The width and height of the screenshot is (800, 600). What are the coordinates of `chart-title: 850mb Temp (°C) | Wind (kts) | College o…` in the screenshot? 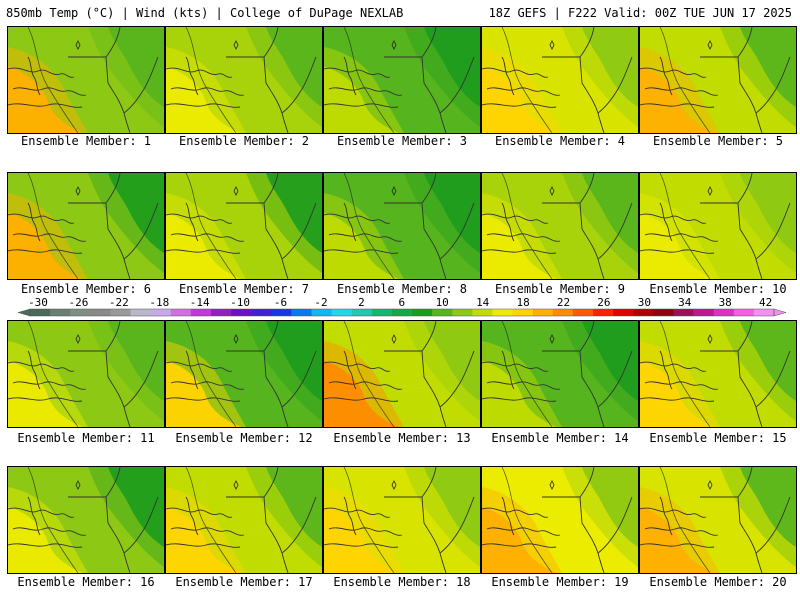 It's located at (205, 13).